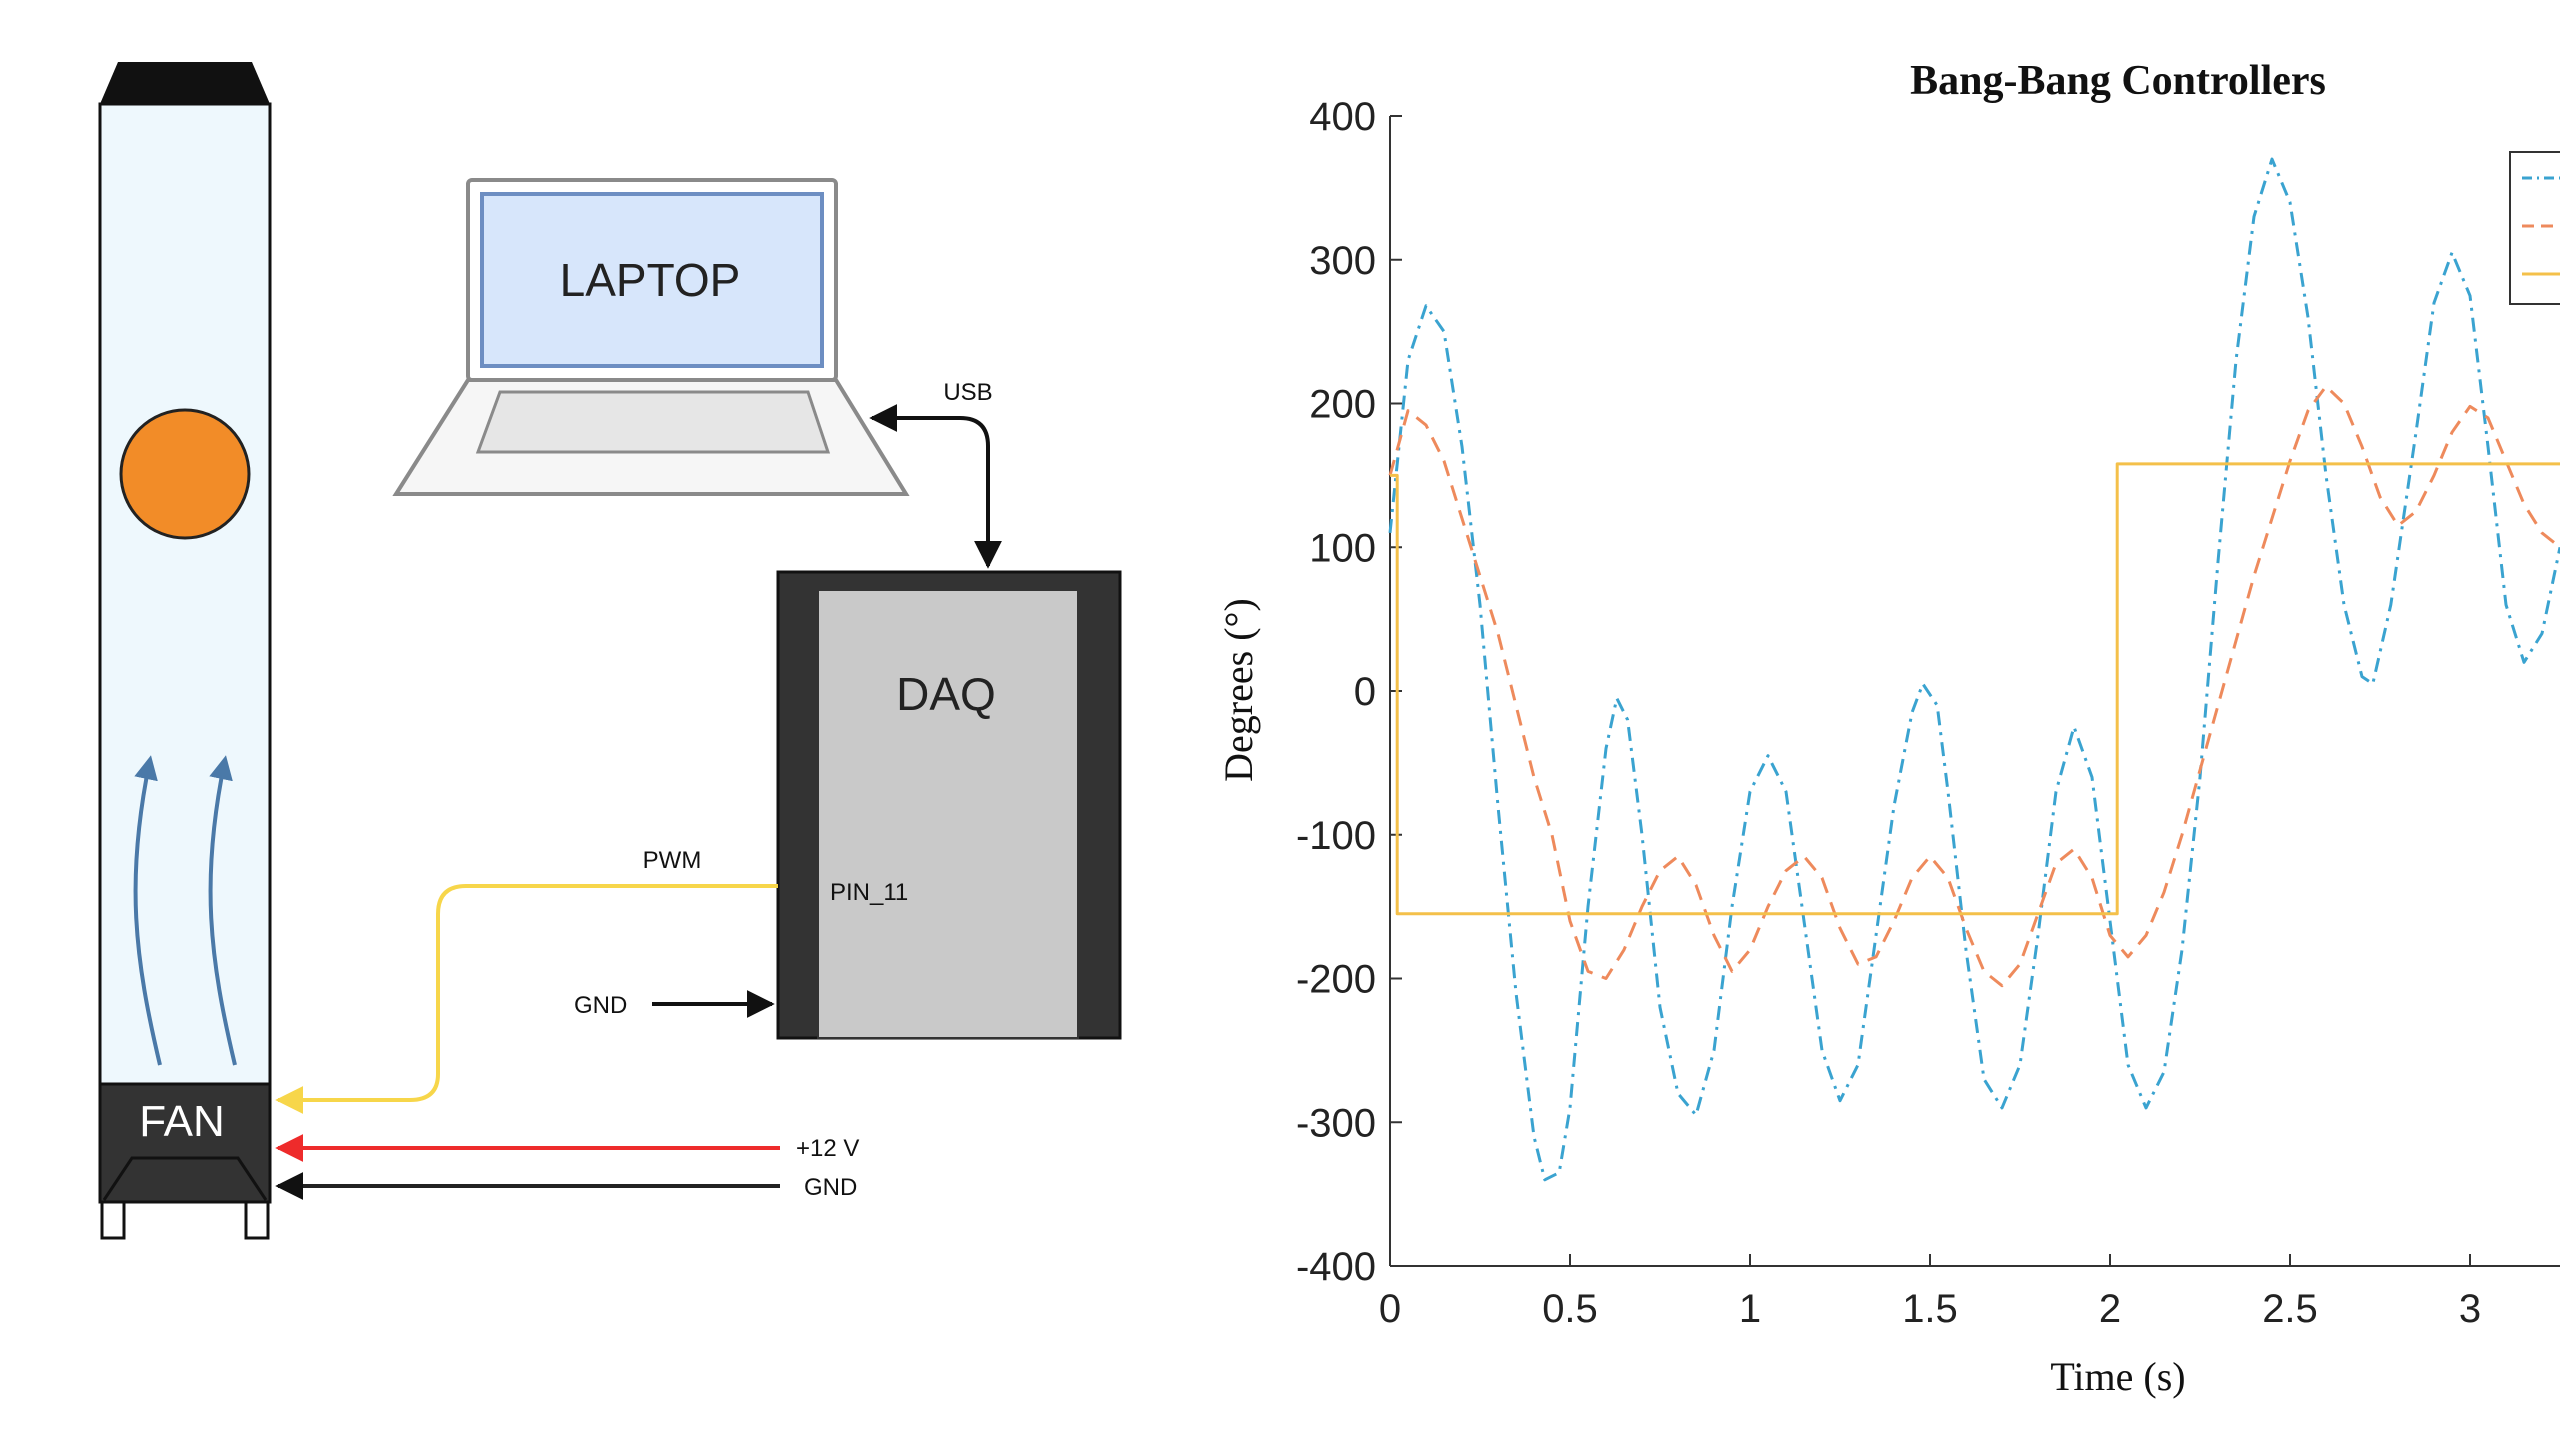 The width and height of the screenshot is (2560, 1440). I want to click on x-axis-label: Time (s), so click(2117, 1376).